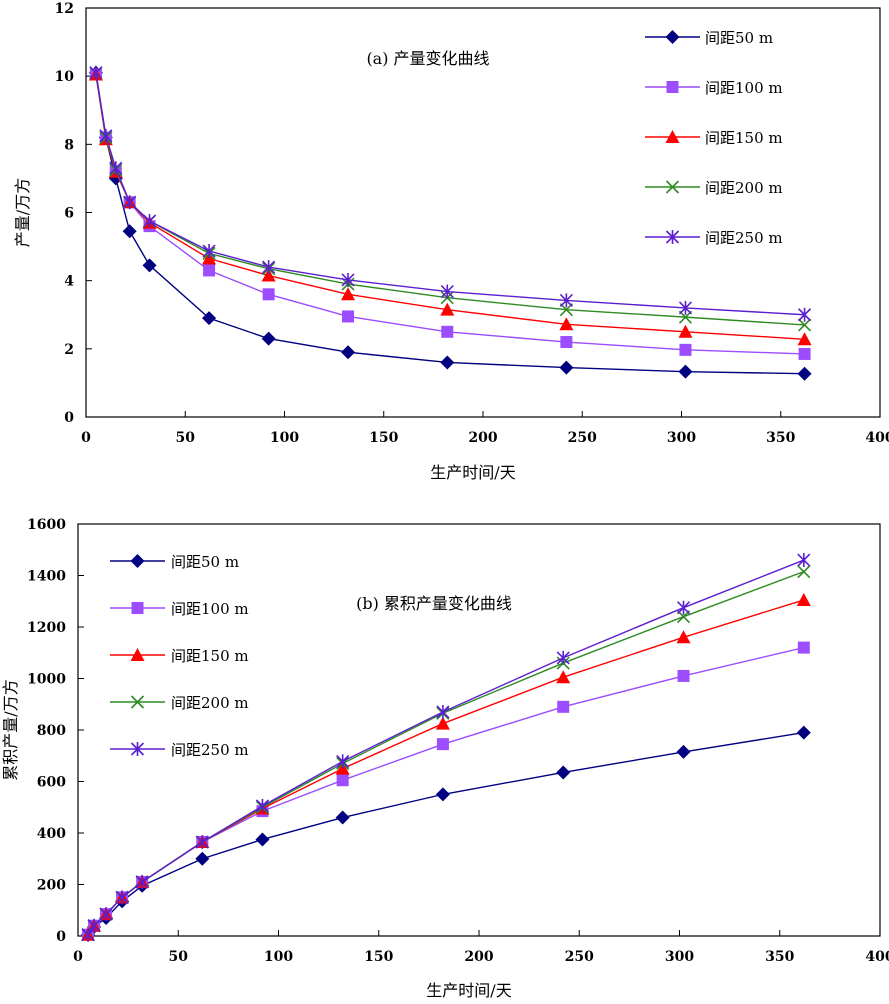  What do you see at coordinates (284, 438) in the screenshot?
I see `x-tick-label: 100` at bounding box center [284, 438].